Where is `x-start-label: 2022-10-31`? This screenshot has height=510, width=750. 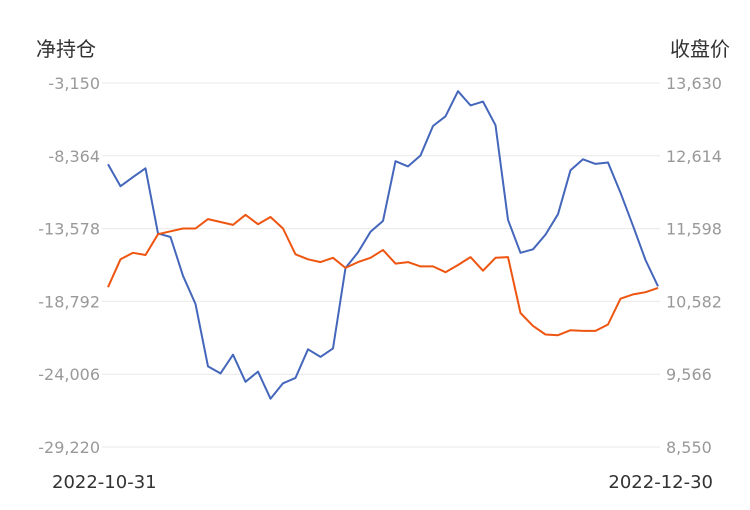 x-start-label: 2022-10-31 is located at coordinates (104, 482).